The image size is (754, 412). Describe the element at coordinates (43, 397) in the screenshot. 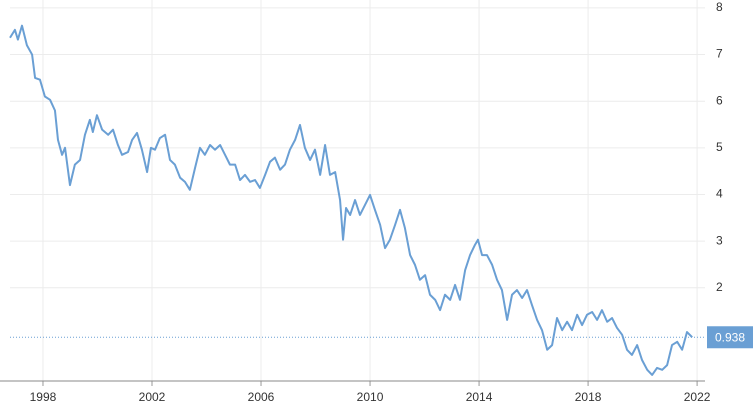

I see `x-tick-label: 1998` at that location.